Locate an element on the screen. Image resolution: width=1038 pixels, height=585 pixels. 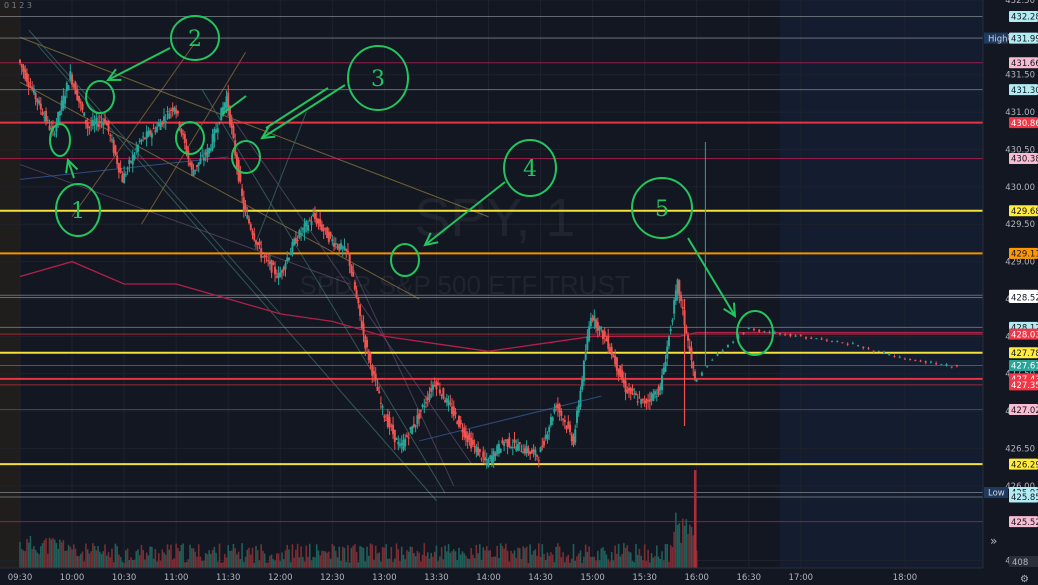
candle-body-11:48 is located at coordinates (259, 243).